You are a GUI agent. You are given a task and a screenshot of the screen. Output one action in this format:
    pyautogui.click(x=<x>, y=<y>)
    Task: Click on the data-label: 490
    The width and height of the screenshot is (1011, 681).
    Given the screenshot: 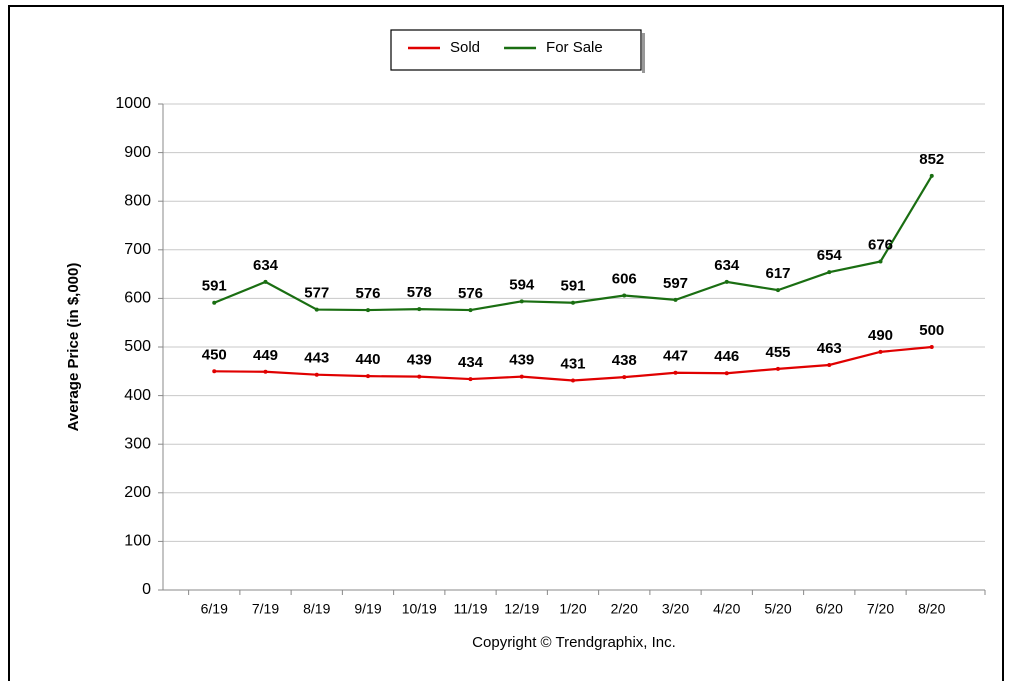 What is the action you would take?
    pyautogui.click(x=880, y=335)
    